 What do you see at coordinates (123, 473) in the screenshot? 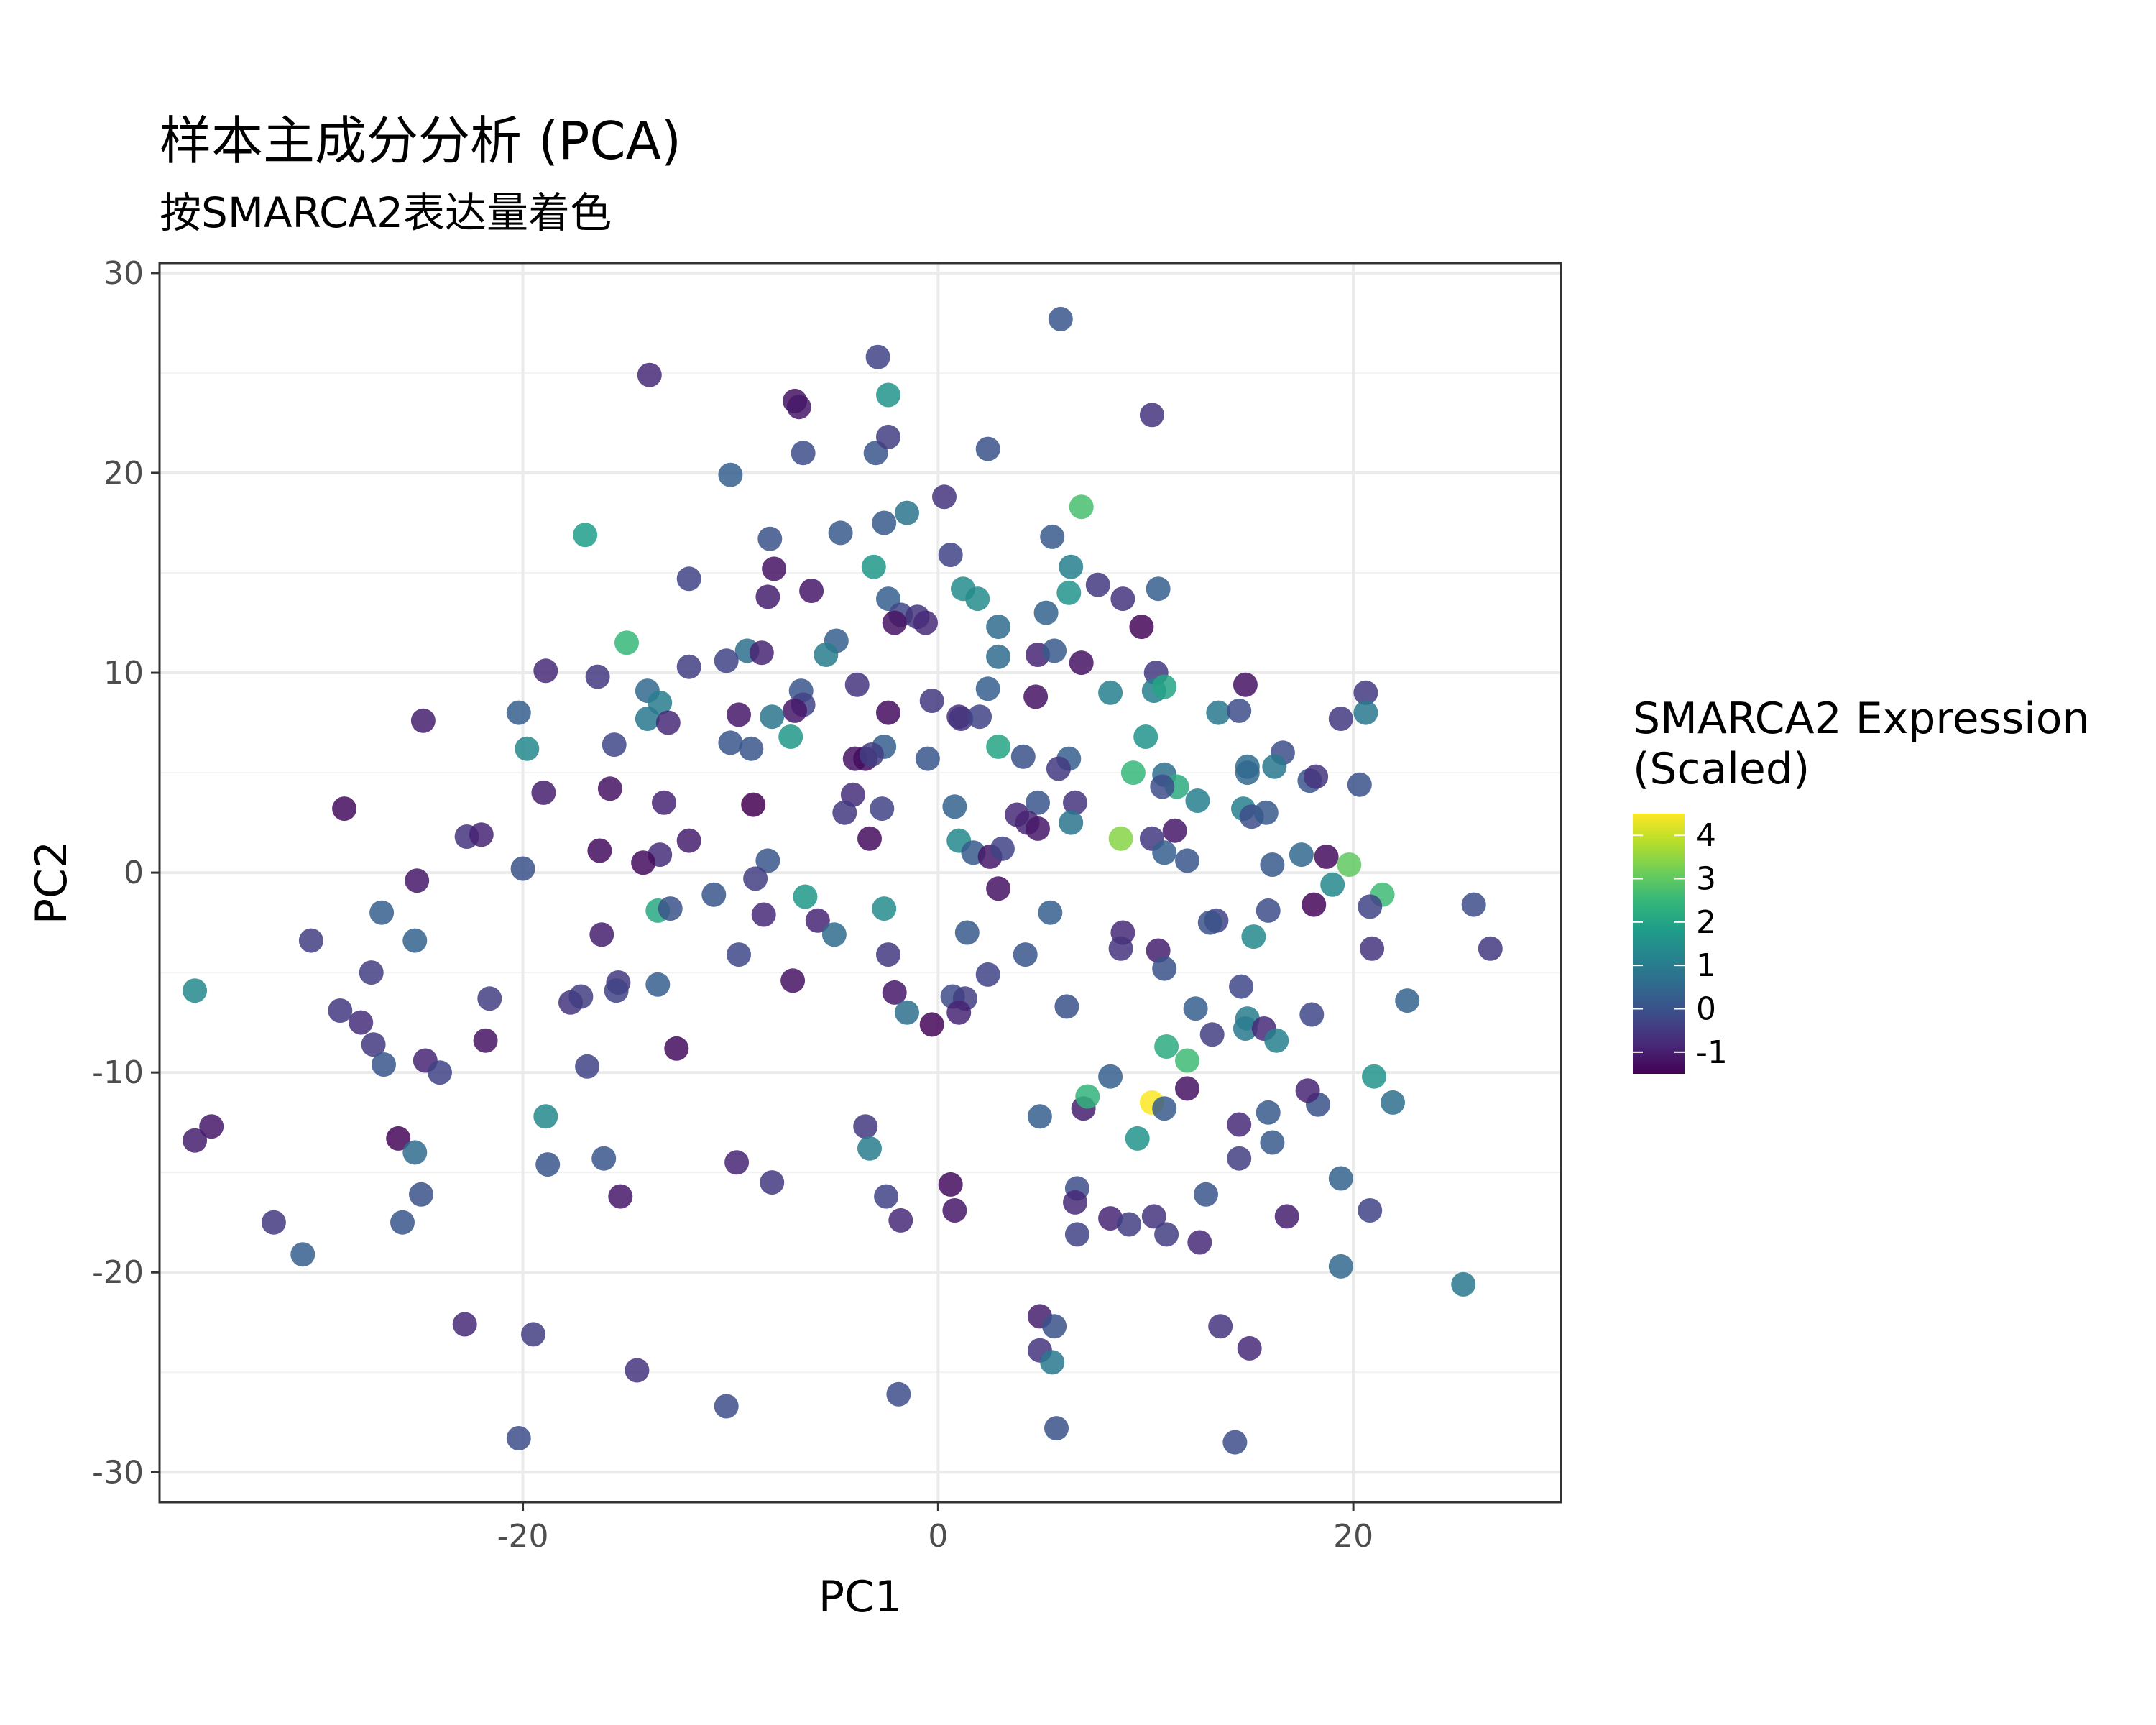
I see `y-tick-label: 20` at bounding box center [123, 473].